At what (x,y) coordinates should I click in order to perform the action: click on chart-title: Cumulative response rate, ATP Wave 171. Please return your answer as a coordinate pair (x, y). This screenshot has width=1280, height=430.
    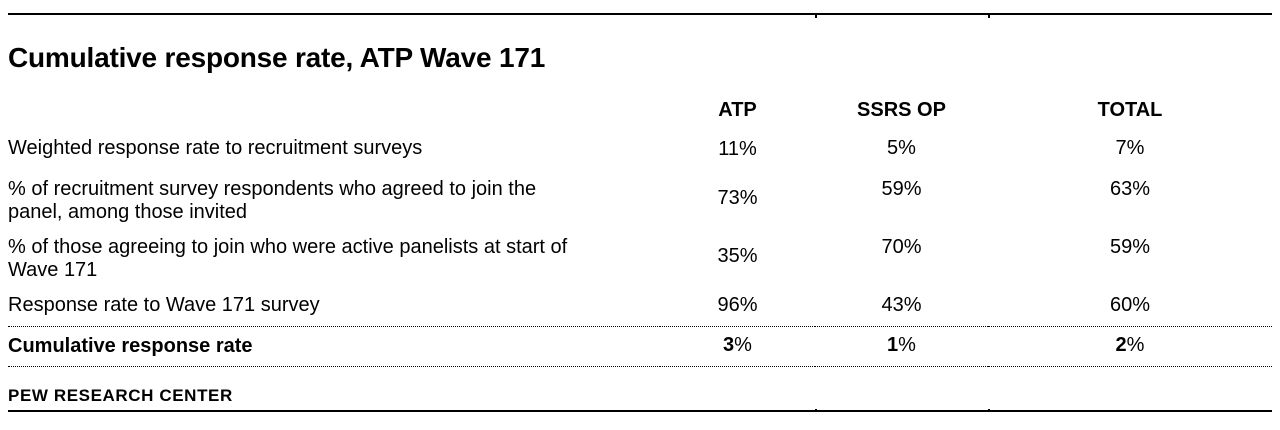
    Looking at the image, I should click on (277, 57).